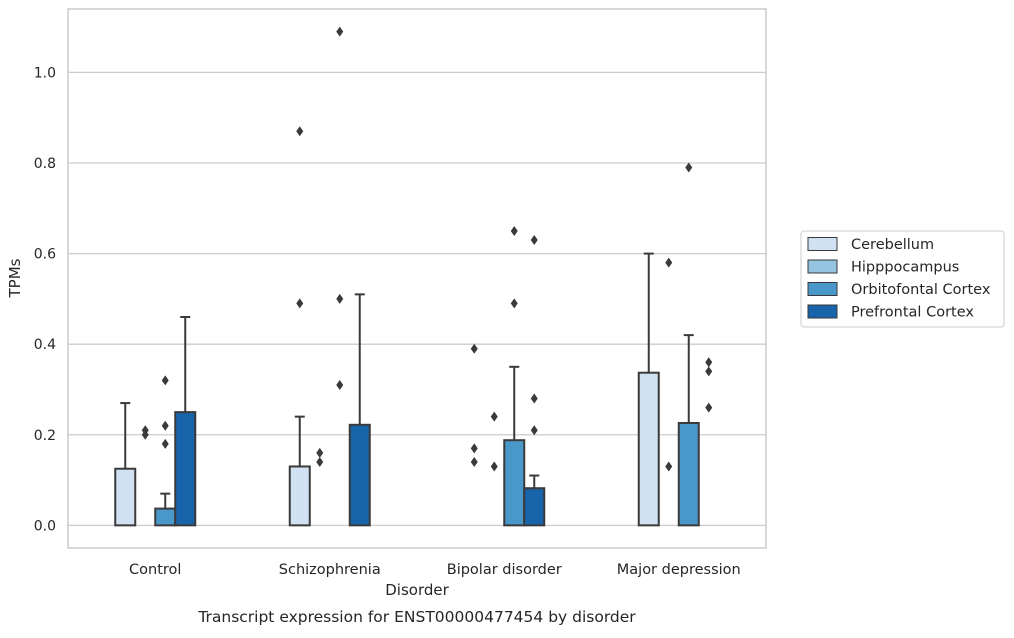  Describe the element at coordinates (45, 299) in the screenshot. I see `y-axis-ticks: 0.0 0.2 0.4 0.6 0.8 1.0` at that location.